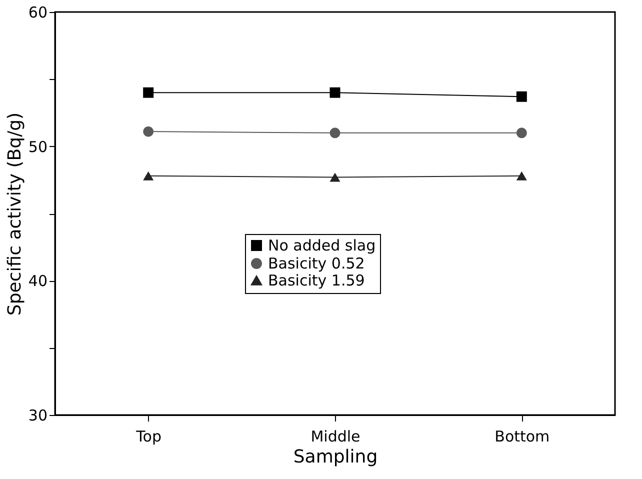 The height and width of the screenshot is (479, 642). Describe the element at coordinates (322, 245) in the screenshot. I see `legend-label: No added slag` at that location.